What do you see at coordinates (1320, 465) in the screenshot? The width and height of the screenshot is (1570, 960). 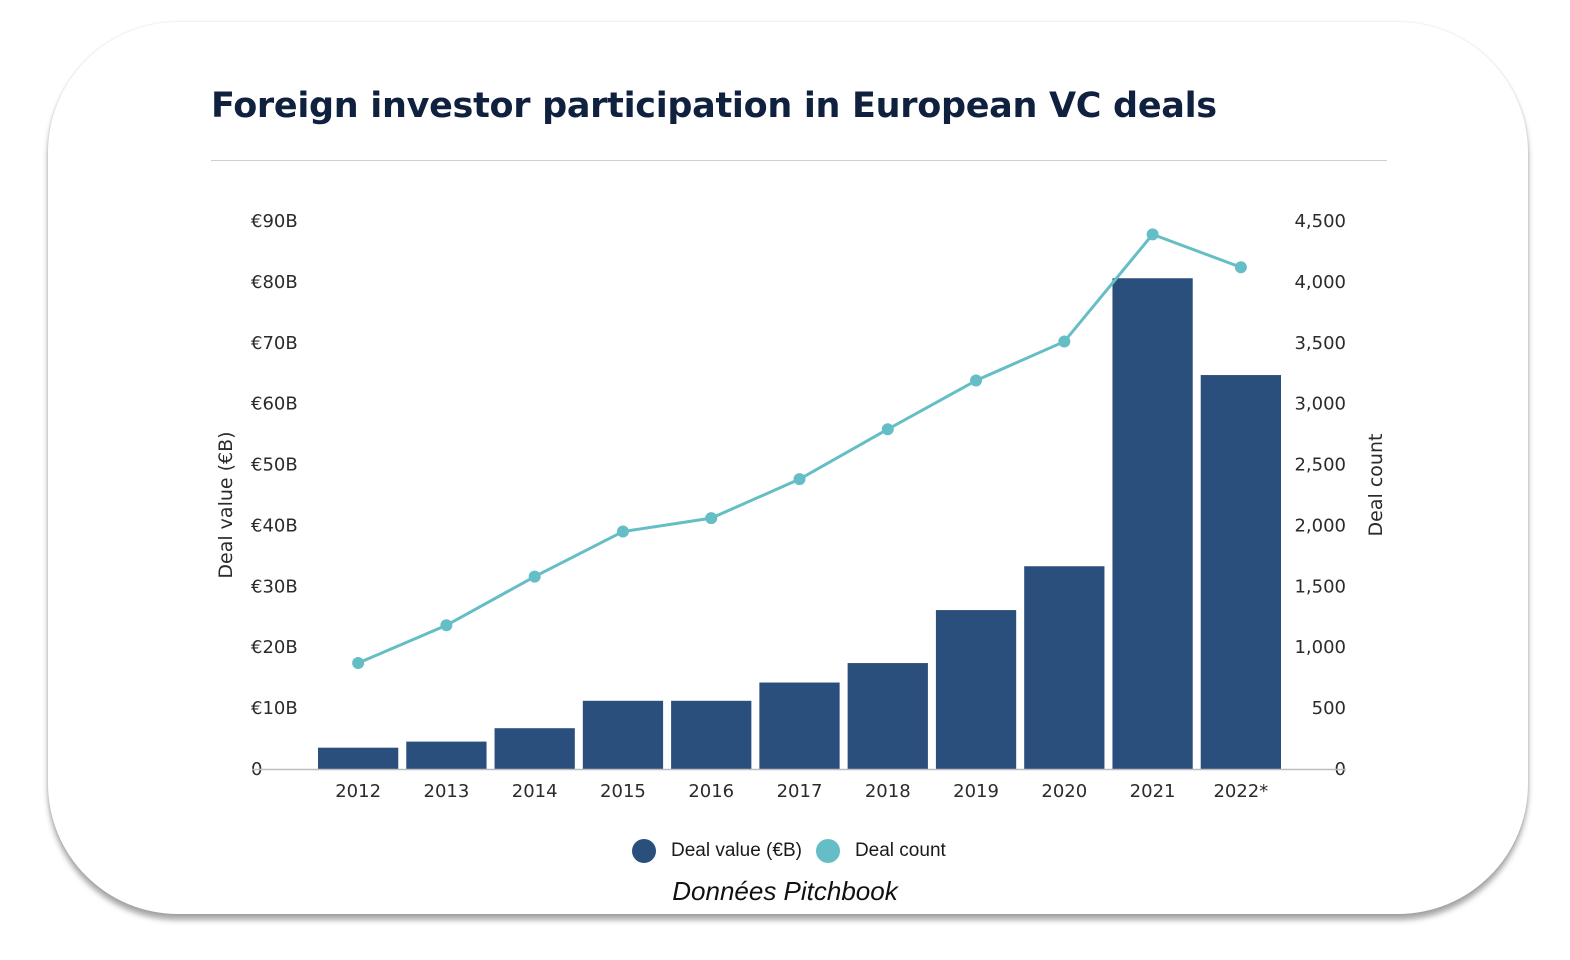 I see `y2-tick-label: 2,500` at bounding box center [1320, 465].